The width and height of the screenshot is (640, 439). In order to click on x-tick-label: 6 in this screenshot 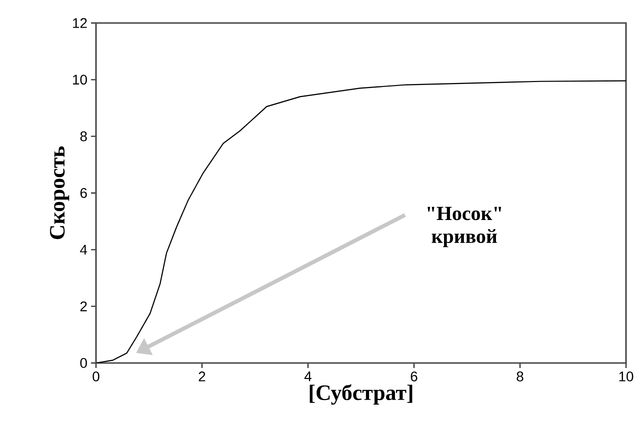, I will do `click(414, 377)`.